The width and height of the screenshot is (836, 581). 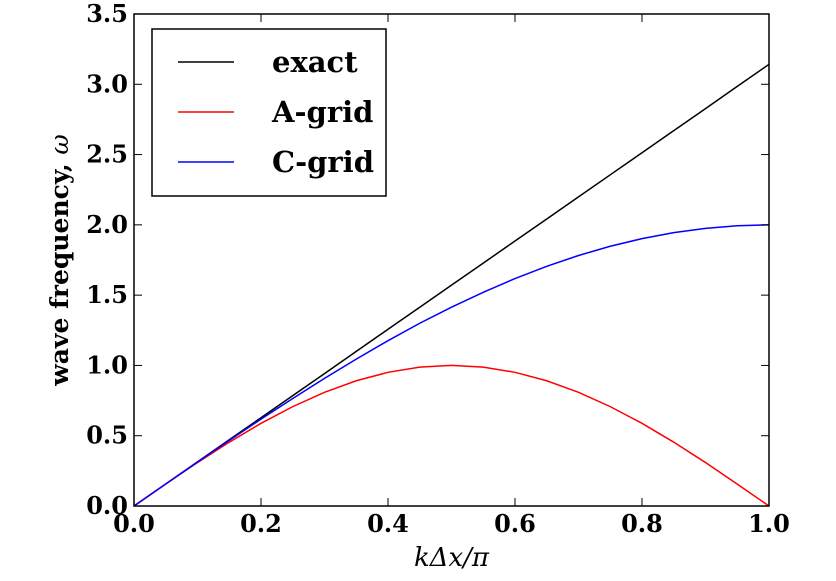 What do you see at coordinates (642, 523) in the screenshot?
I see `x-tick-label: 0.8` at bounding box center [642, 523].